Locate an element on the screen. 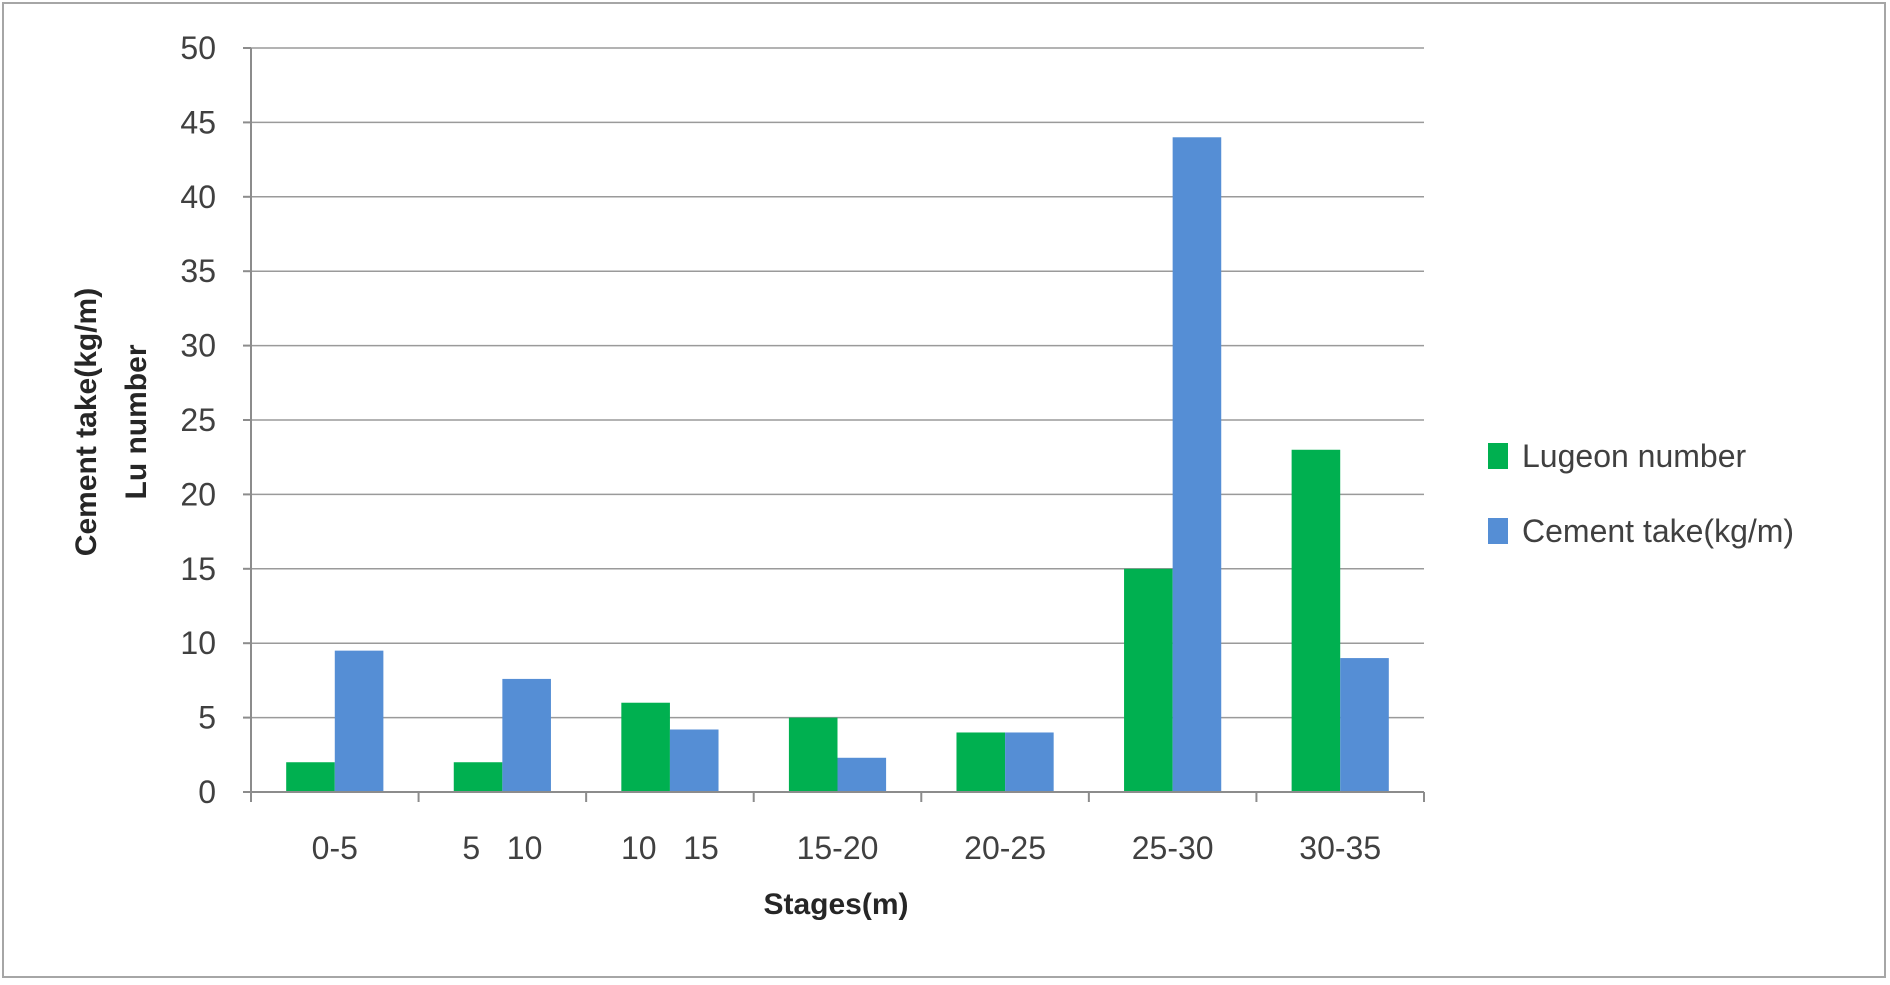 This screenshot has width=1890, height=985. y-tick-label-5: 5 is located at coordinates (207, 718).